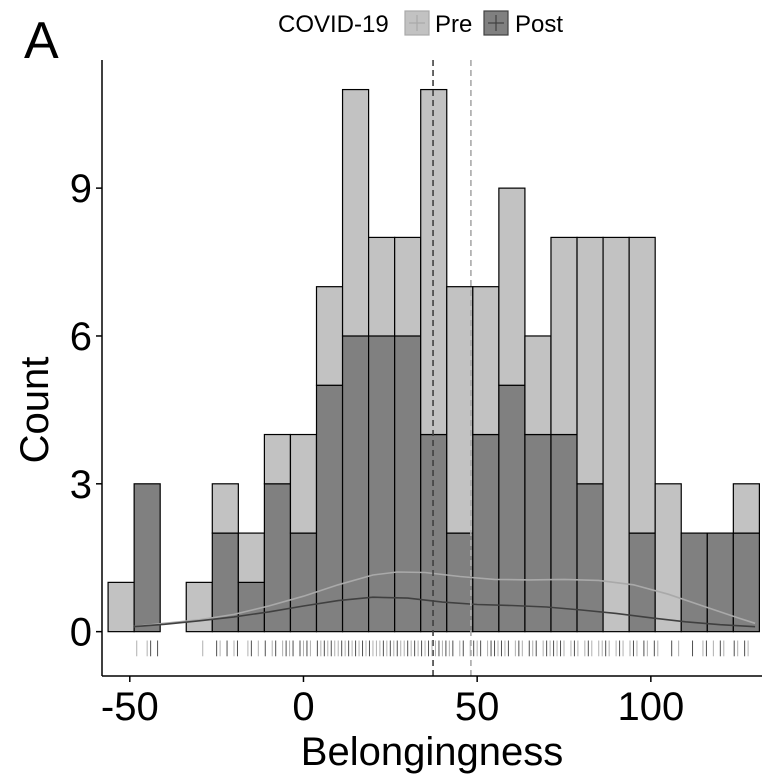  What do you see at coordinates (41, 41) in the screenshot?
I see `panel-label: A` at bounding box center [41, 41].